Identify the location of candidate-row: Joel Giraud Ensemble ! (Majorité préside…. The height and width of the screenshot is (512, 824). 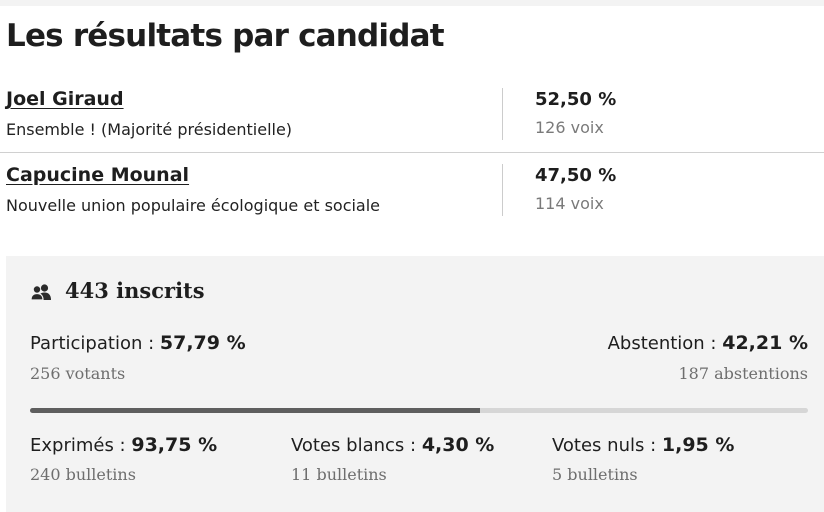
(412, 120).